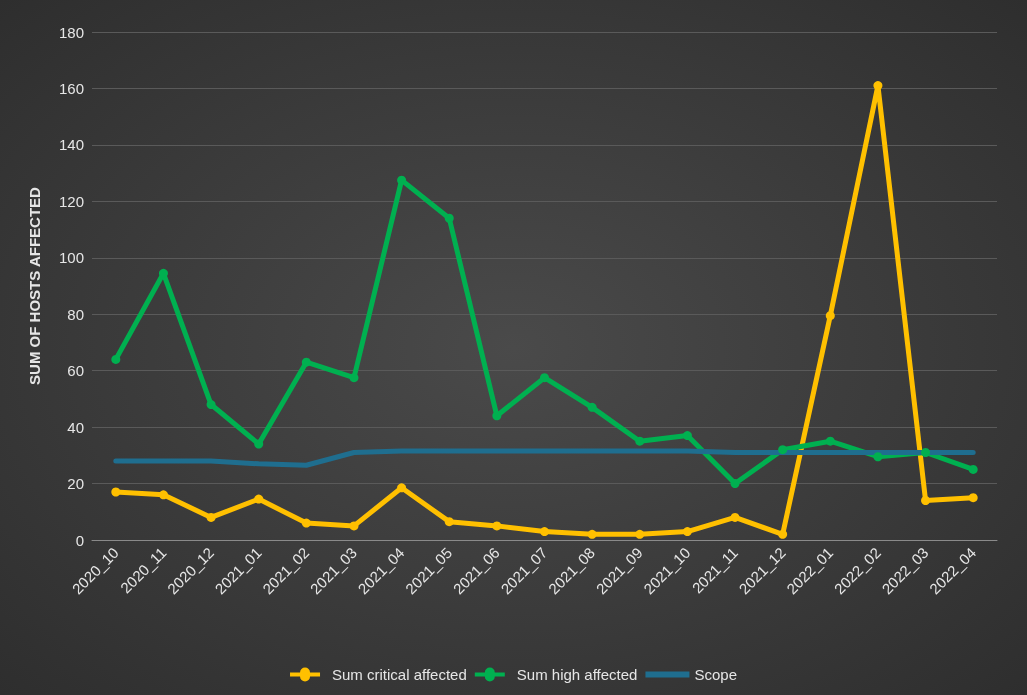 The height and width of the screenshot is (695, 1027). I want to click on y-axis-title: SUM OF HOSTS AFFECTED, so click(34, 285).